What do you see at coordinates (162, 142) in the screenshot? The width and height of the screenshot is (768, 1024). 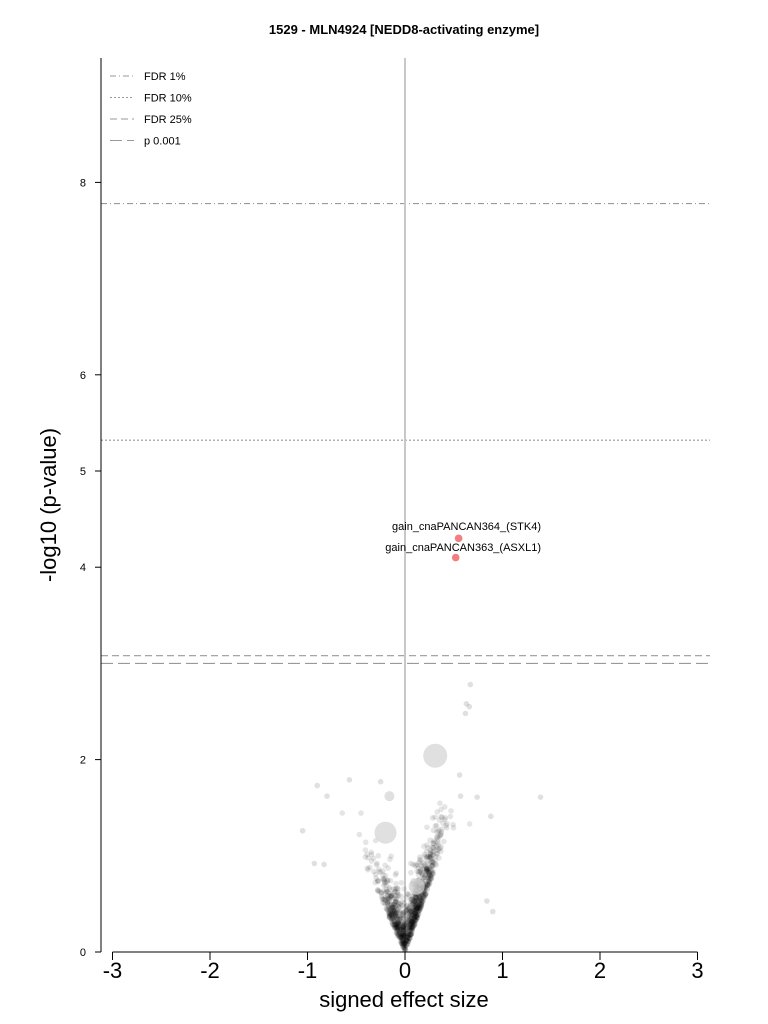 I see `legend-label: p 0.001` at bounding box center [162, 142].